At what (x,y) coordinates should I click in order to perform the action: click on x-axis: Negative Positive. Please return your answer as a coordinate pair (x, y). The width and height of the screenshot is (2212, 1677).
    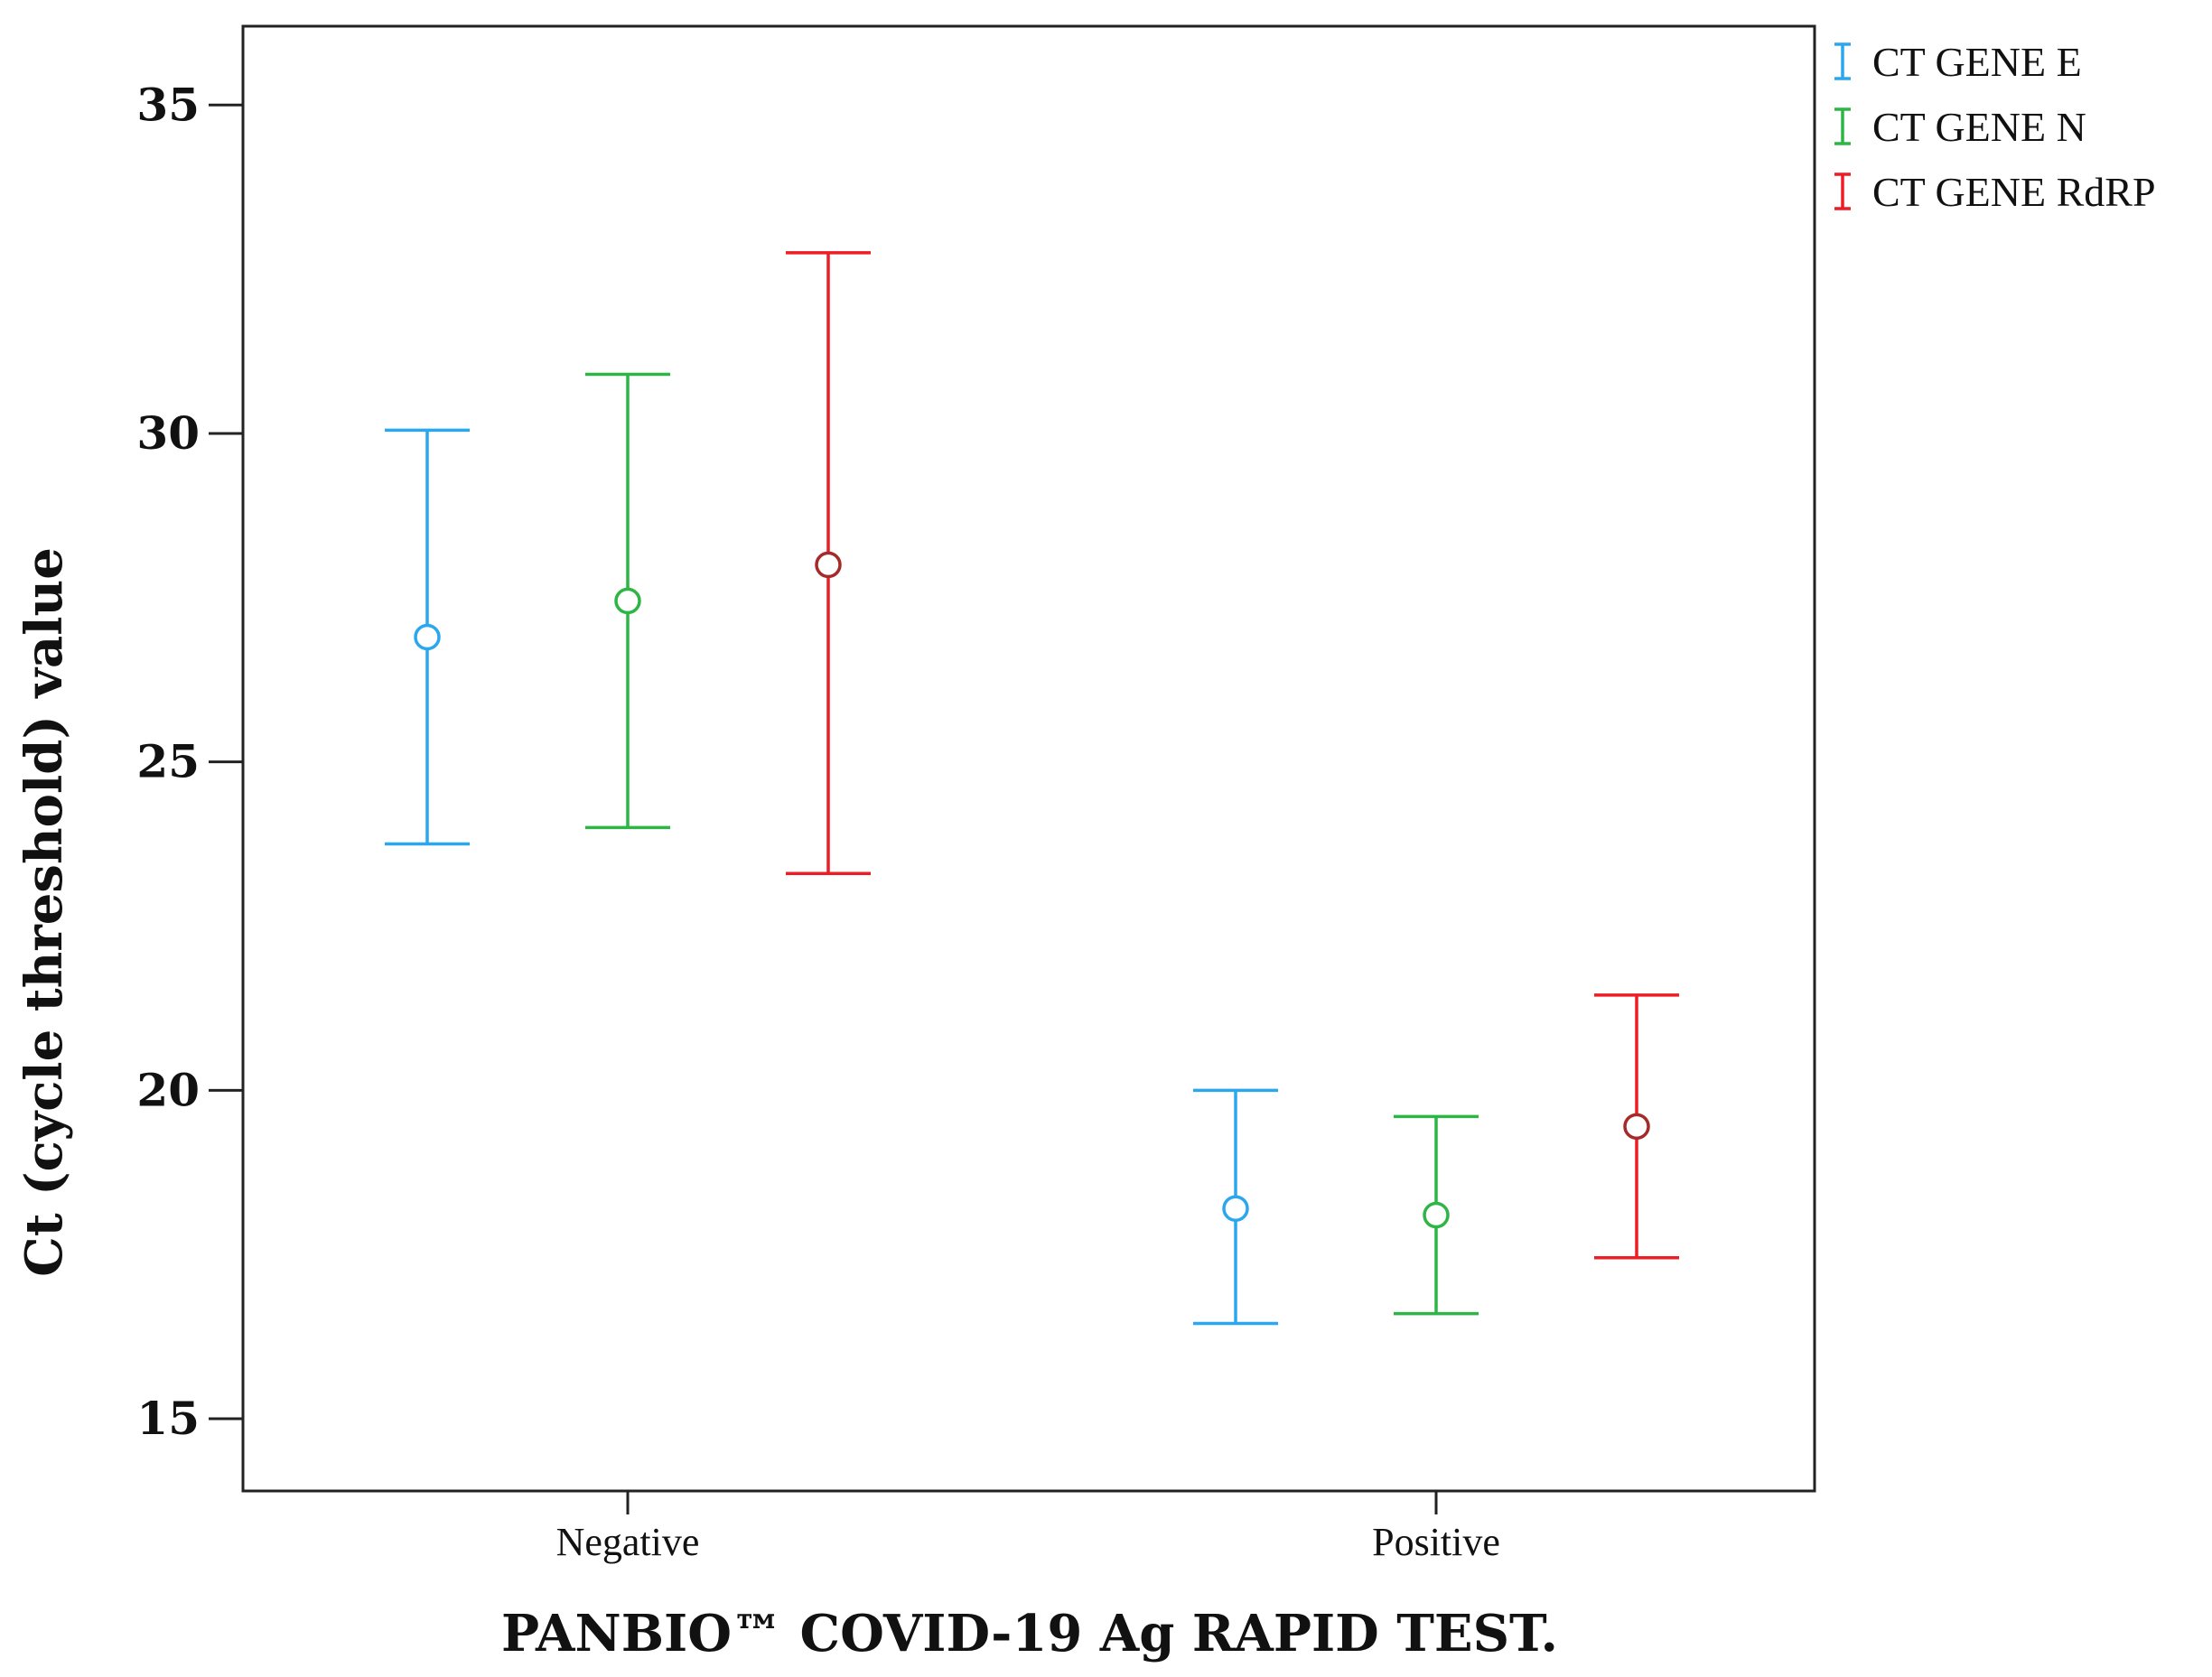
    Looking at the image, I should click on (1028, 1527).